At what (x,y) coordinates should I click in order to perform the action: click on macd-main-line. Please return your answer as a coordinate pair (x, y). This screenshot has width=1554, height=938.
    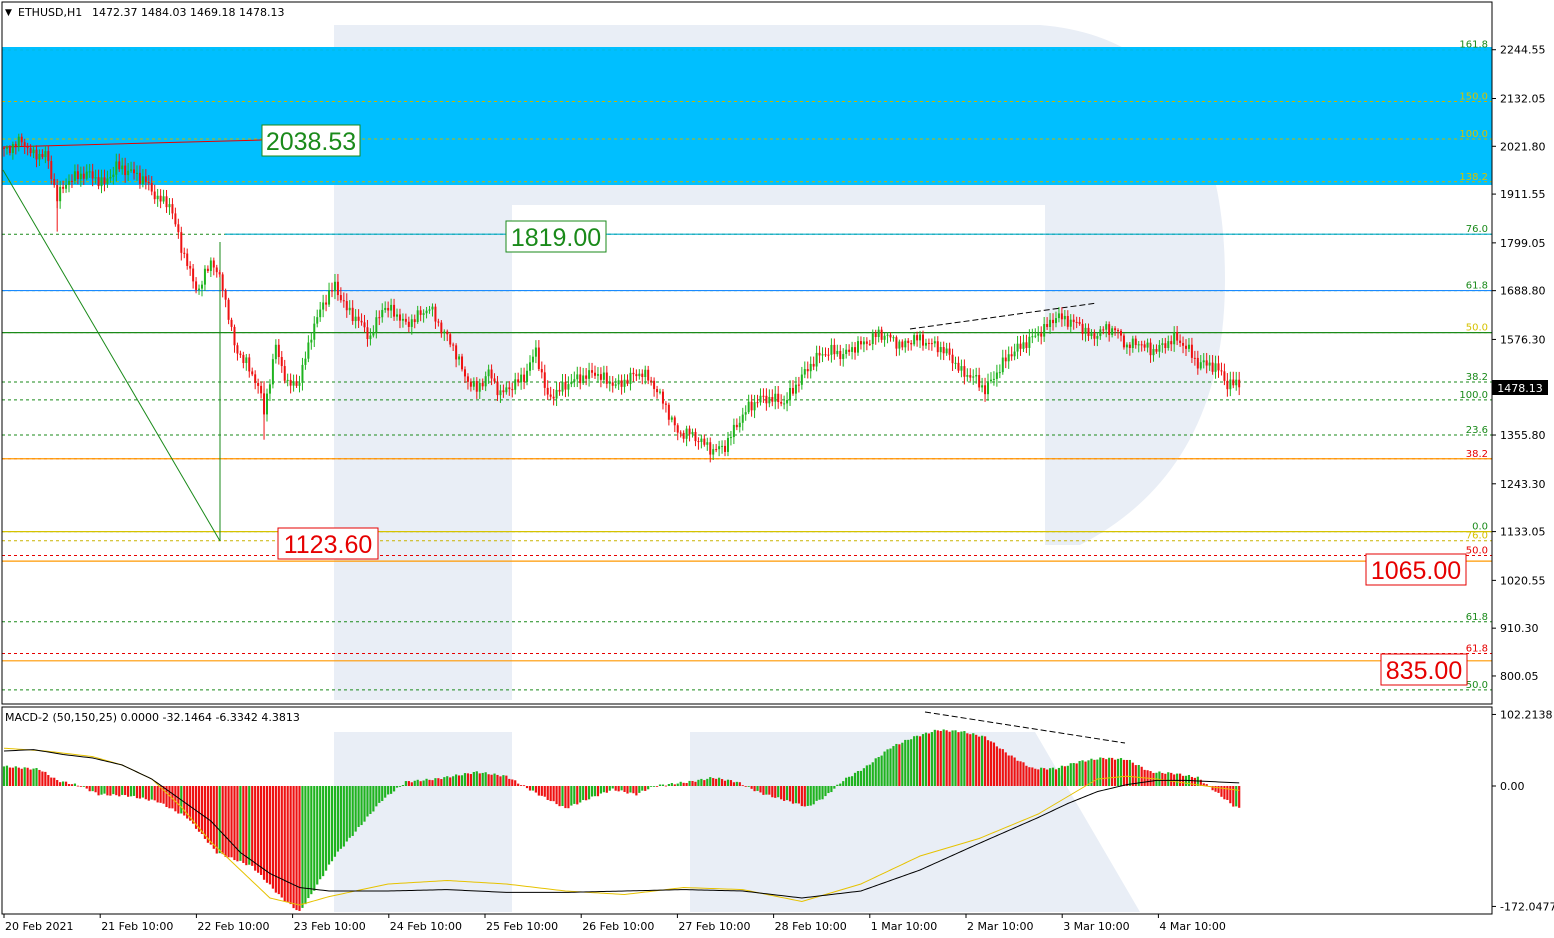
    Looking at the image, I should click on (621, 824).